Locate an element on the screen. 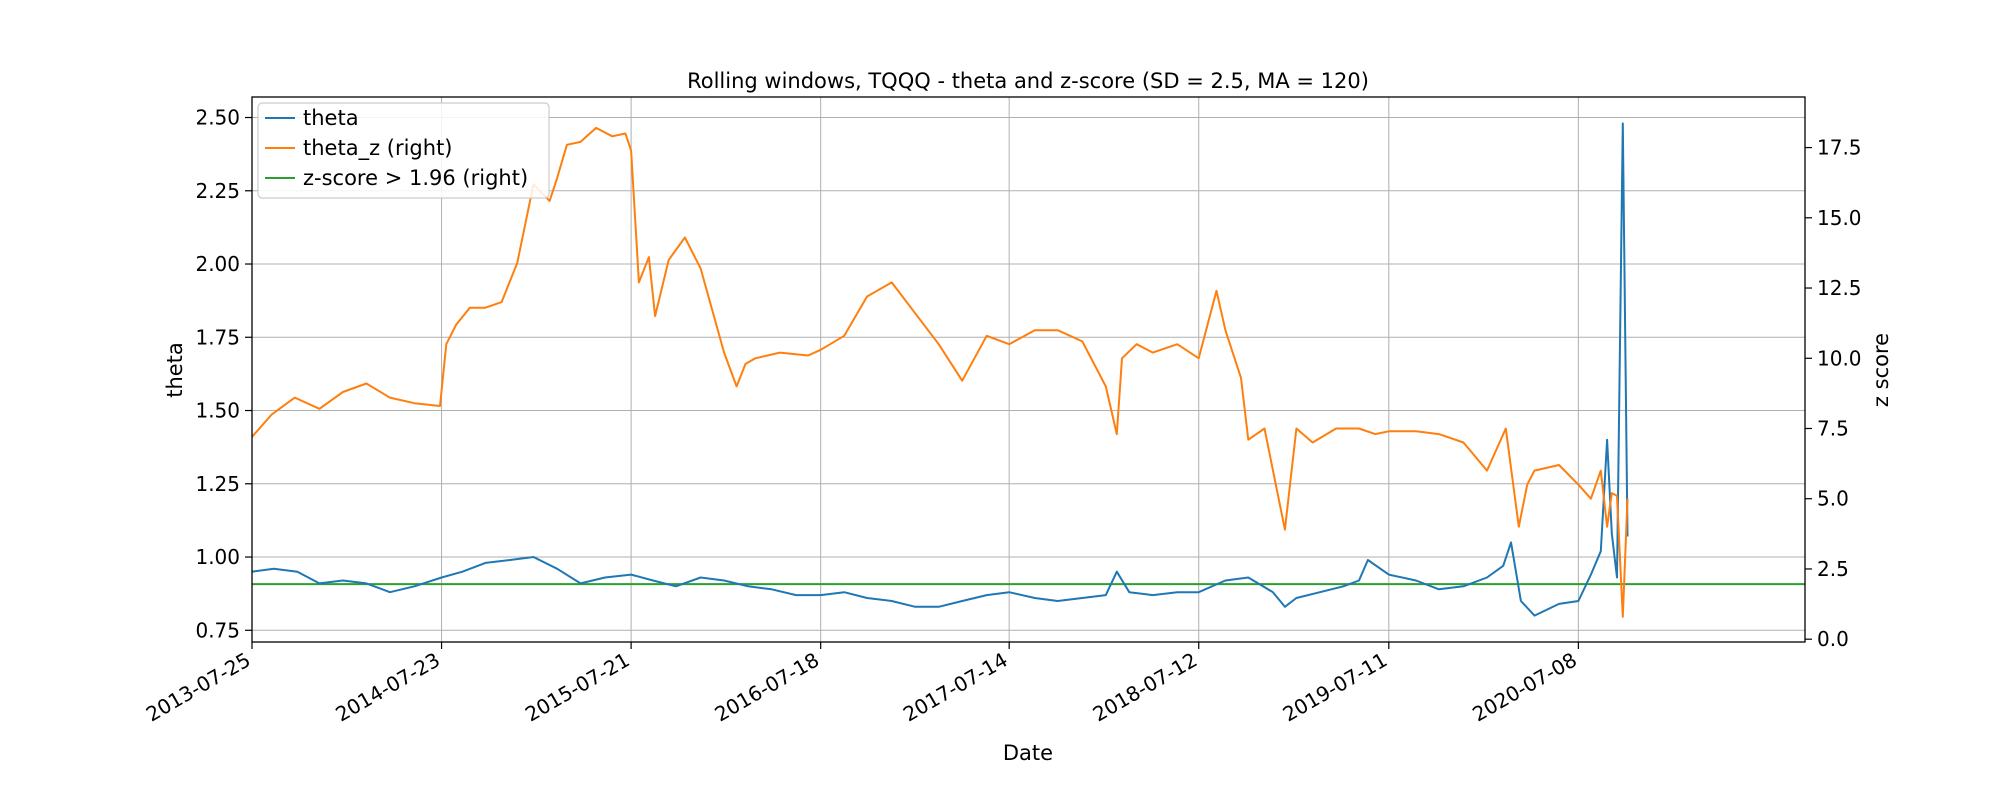  y-axis-label-right: z score is located at coordinates (1881, 370).